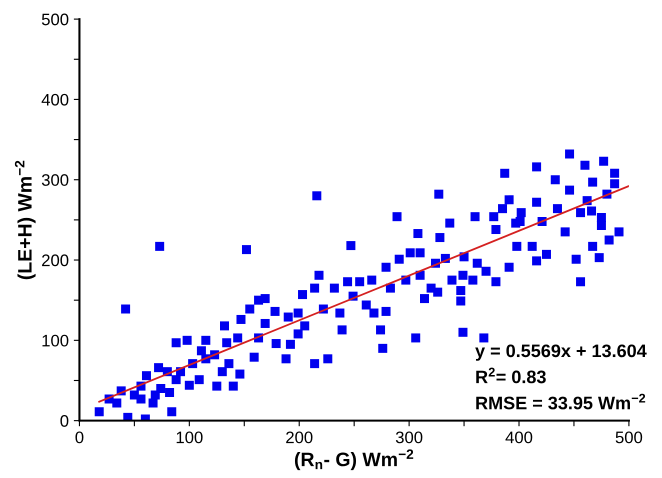 The image size is (662, 478). I want to click on annotation: RMSE = 33.95 Wm$^{−2}$, so click(561, 402).